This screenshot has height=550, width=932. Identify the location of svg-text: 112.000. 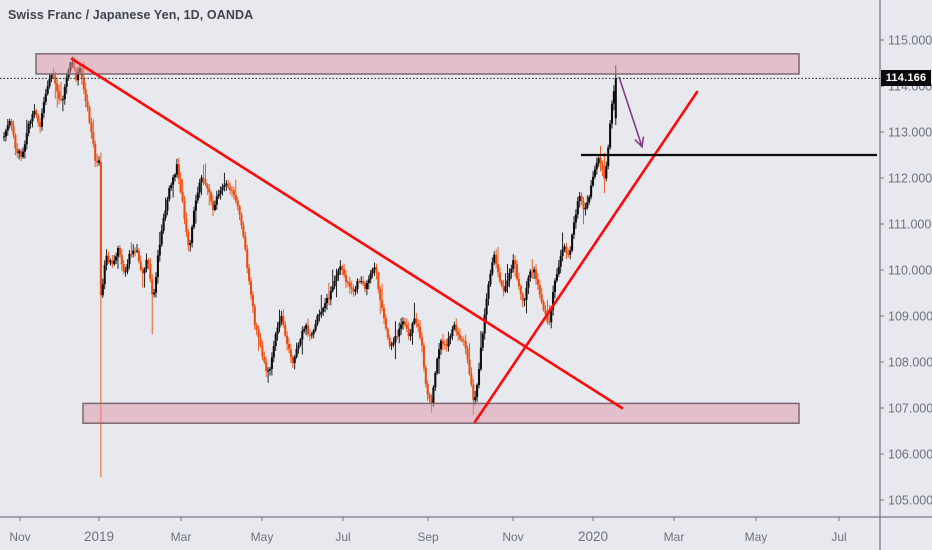
(910, 179).